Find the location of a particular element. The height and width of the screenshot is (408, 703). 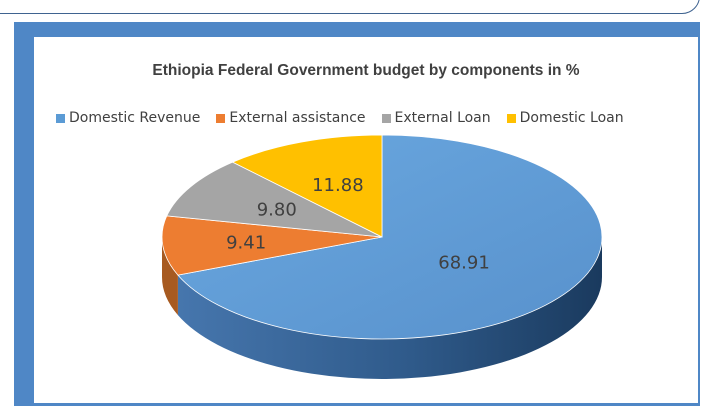

legend-label-external-assistance: External assistance is located at coordinates (297, 118).